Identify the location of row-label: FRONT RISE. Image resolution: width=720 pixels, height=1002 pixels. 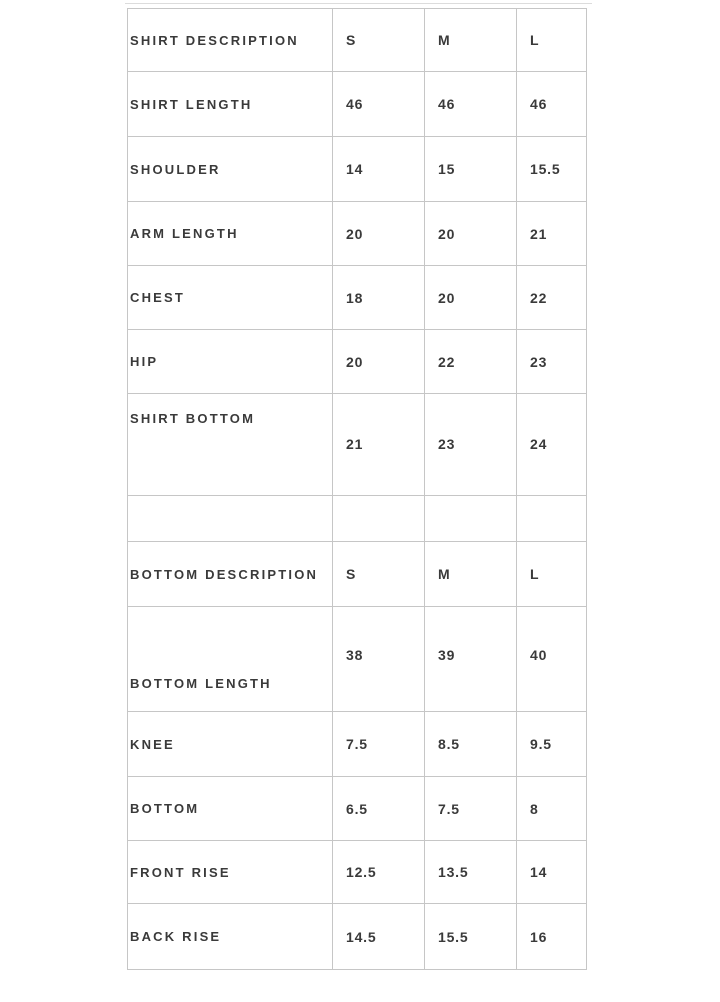
(230, 872).